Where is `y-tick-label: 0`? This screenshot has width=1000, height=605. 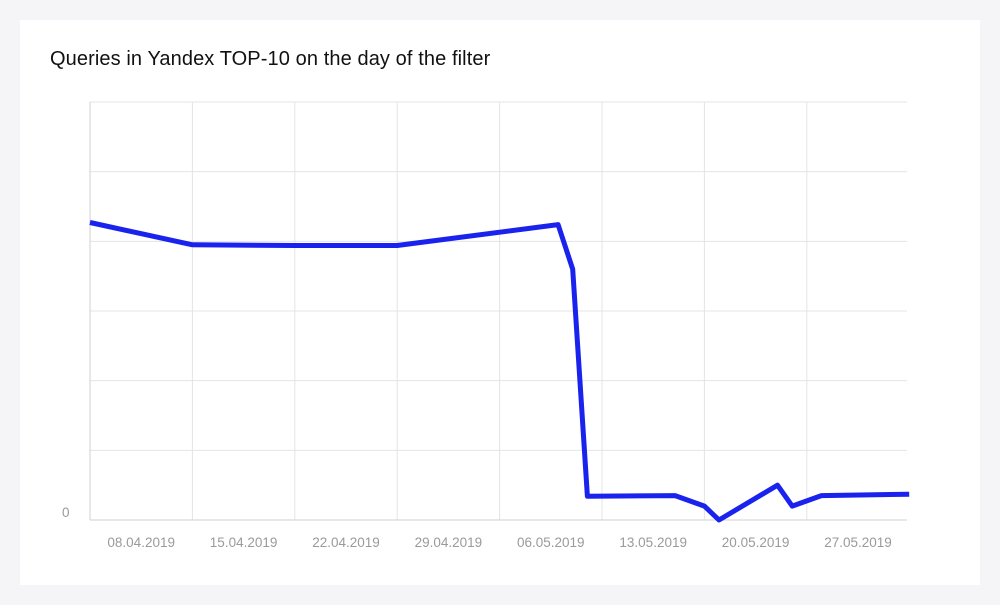
y-tick-label: 0 is located at coordinates (66, 512).